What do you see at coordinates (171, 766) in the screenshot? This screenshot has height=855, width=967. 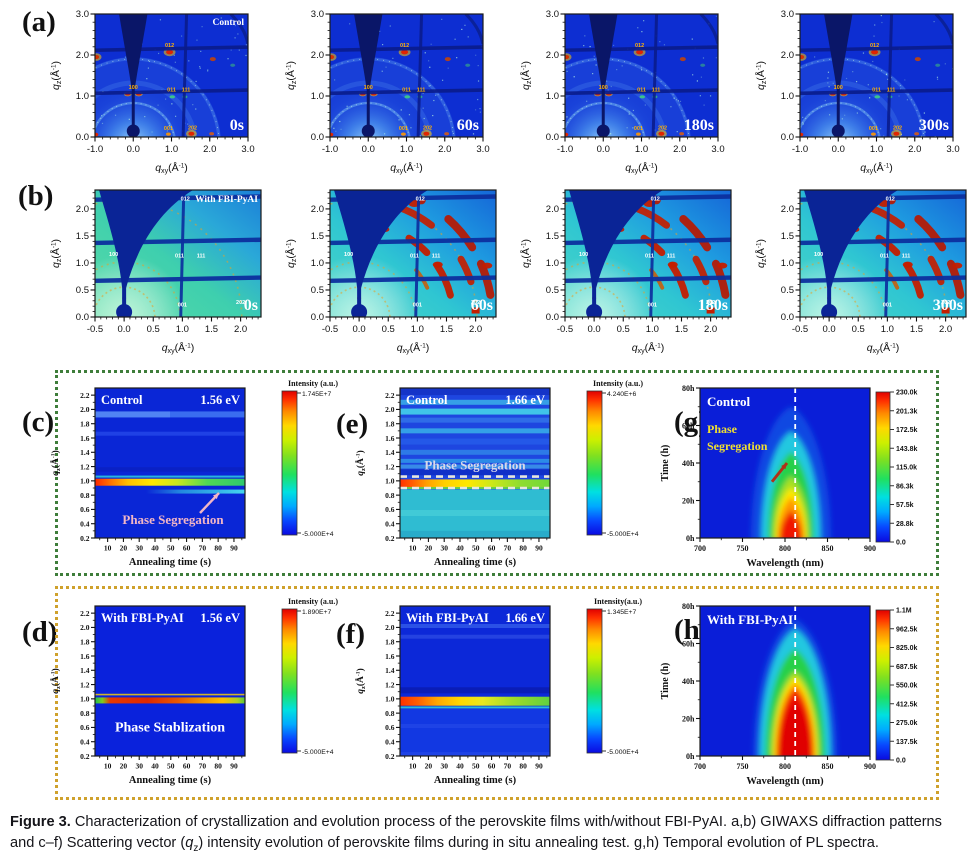 I see `x-tick-label: 50` at bounding box center [171, 766].